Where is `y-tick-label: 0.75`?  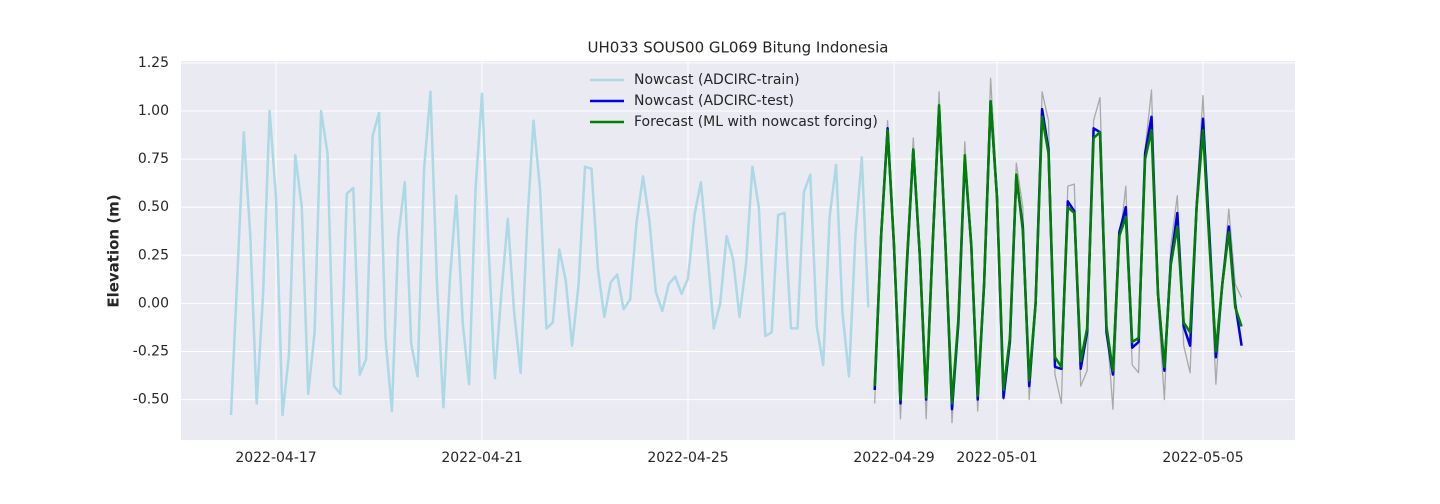 y-tick-label: 0.75 is located at coordinates (153, 159).